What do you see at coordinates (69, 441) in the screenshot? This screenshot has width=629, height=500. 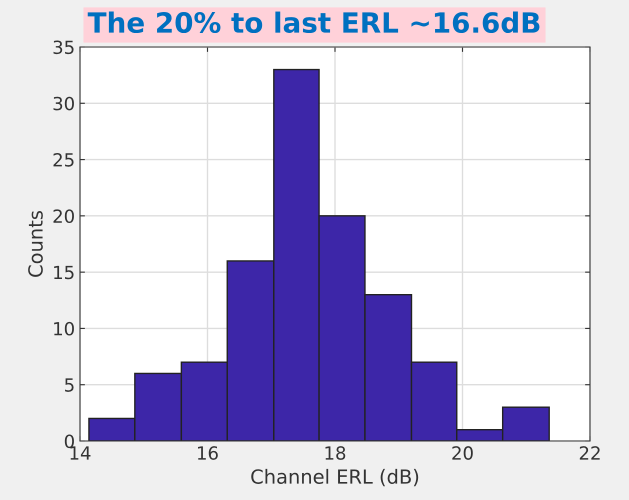 I see `y-tick-label: 0` at bounding box center [69, 441].